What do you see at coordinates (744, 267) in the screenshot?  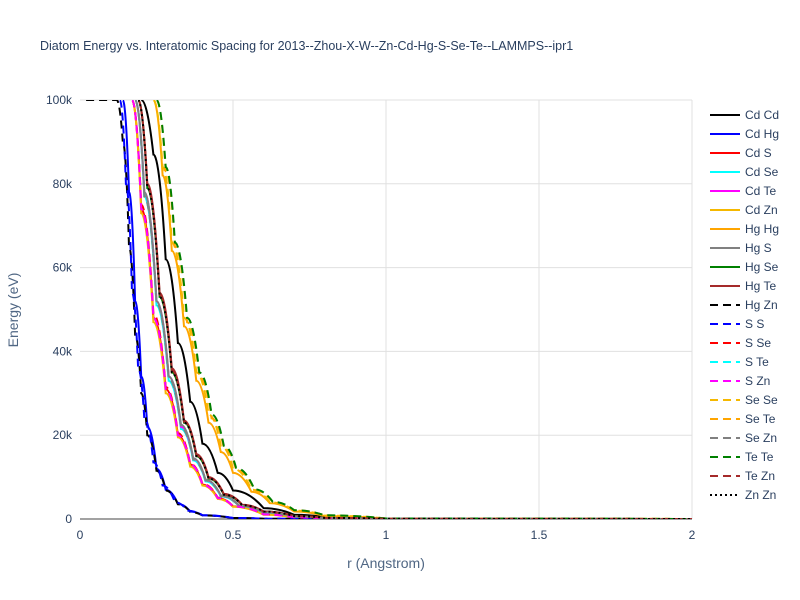 I see `legend-item-hg-se: Hg Se` at bounding box center [744, 267].